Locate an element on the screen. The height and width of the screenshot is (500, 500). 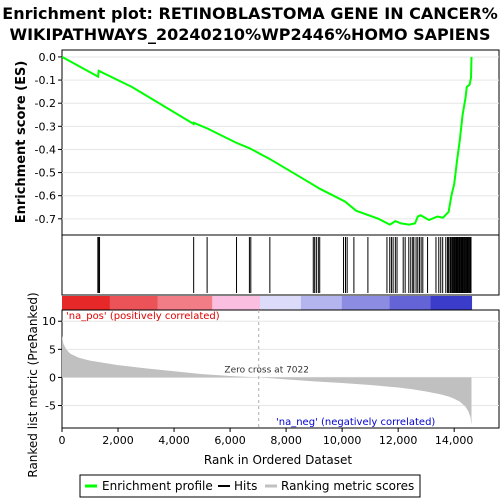
es-tick-label: -0.6 is located at coordinates (45, 196).